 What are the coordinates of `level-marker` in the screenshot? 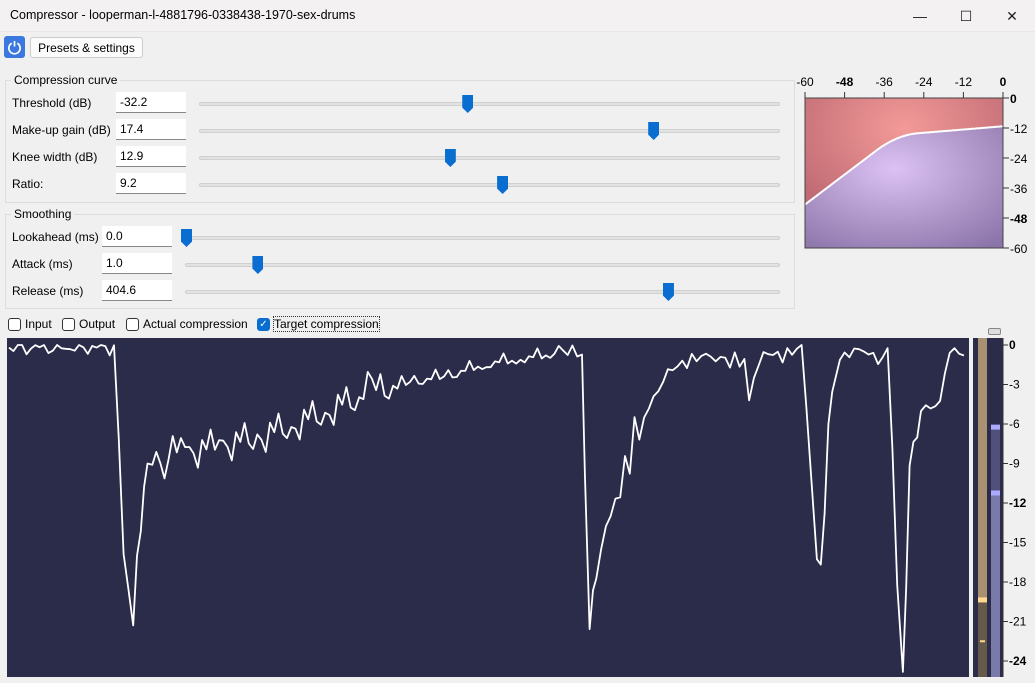 It's located at (982, 600).